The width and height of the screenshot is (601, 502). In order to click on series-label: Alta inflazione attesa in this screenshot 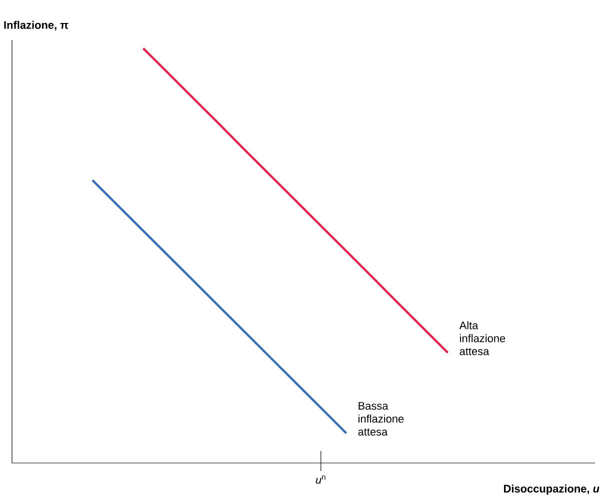, I will do `click(482, 338)`.